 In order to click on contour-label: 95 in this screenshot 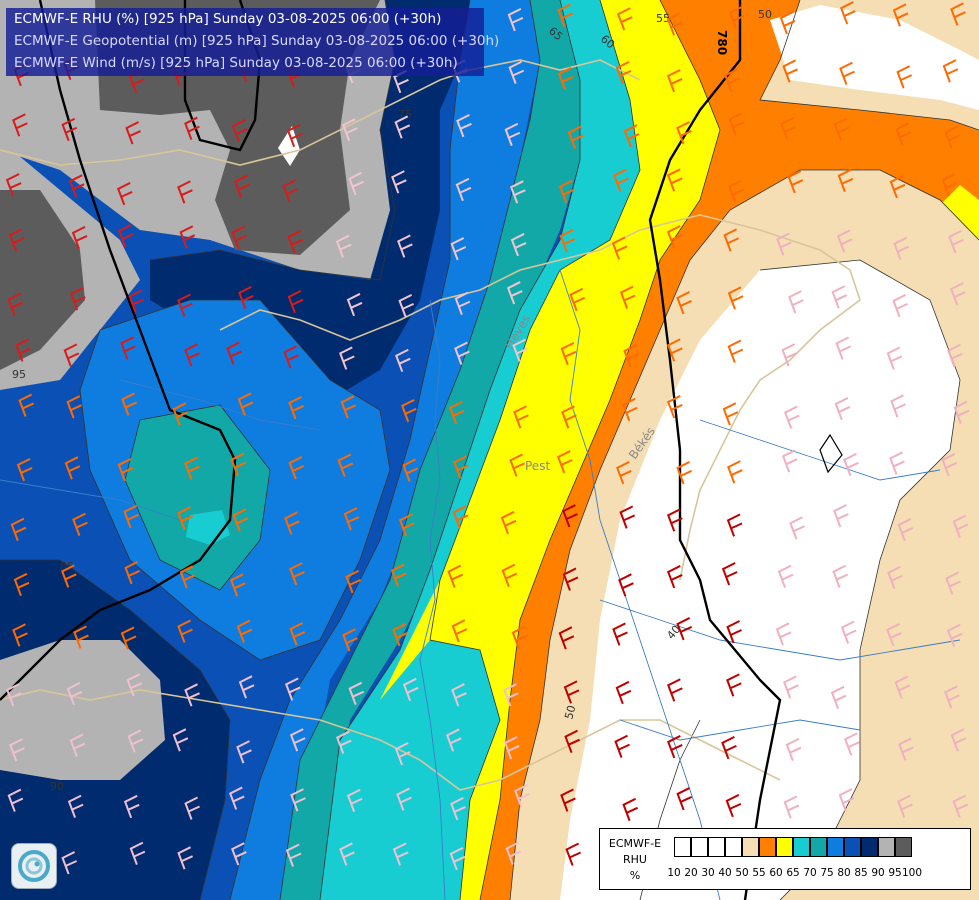, I will do `click(19, 374)`.